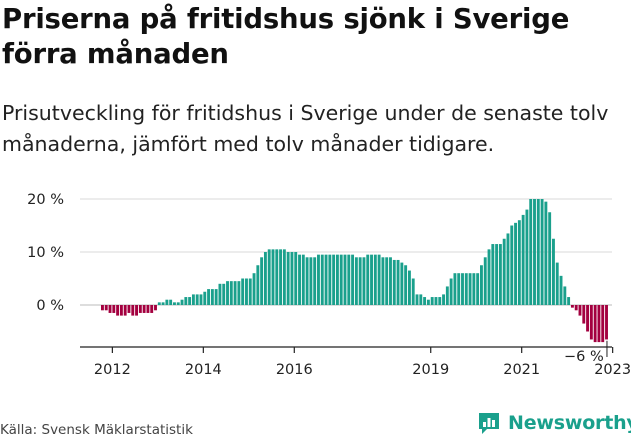  What do you see at coordinates (203, 370) in the screenshot?
I see `x-tick-label: 2014` at bounding box center [203, 370].